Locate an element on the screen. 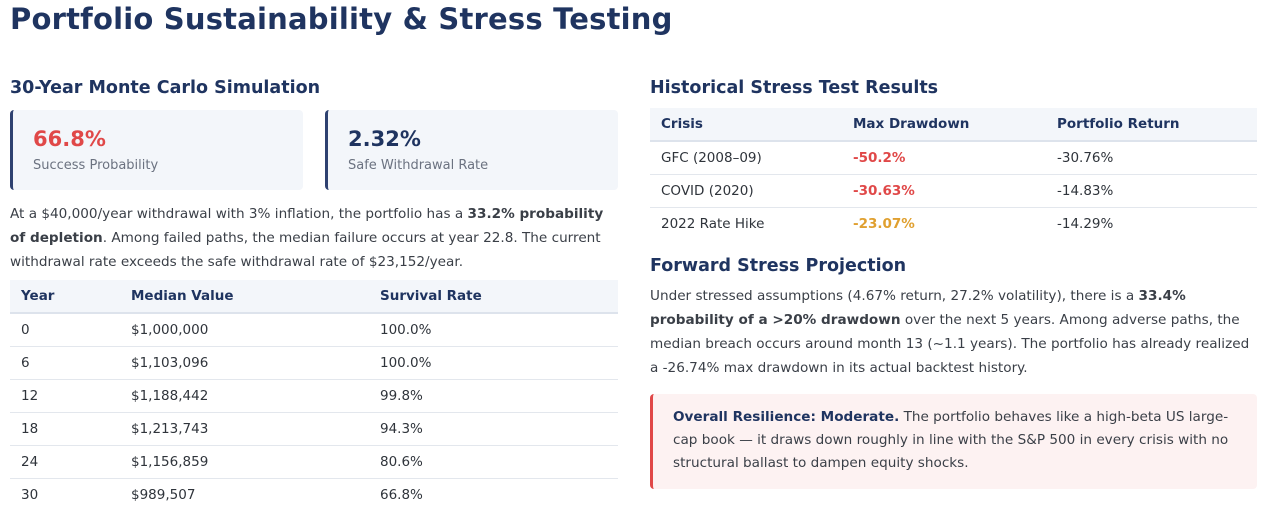  table-row: 24 $1,156,859 80.6% is located at coordinates (314, 462).